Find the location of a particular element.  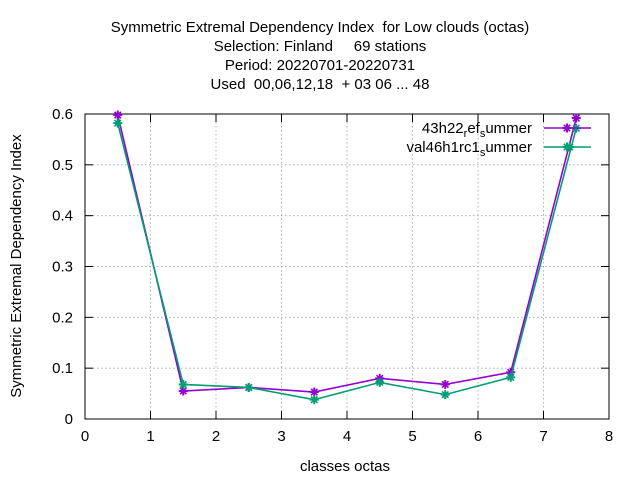

x-tick-label: 4 is located at coordinates (347, 436).